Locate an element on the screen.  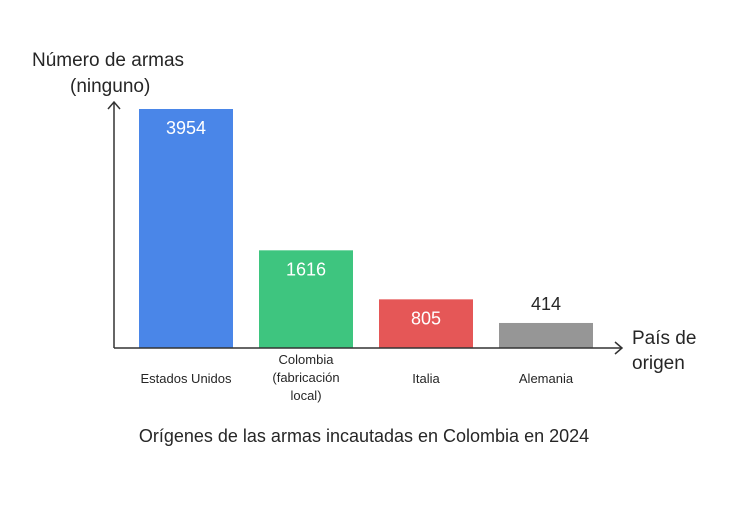
value-label-0: 3954 is located at coordinates (186, 128).